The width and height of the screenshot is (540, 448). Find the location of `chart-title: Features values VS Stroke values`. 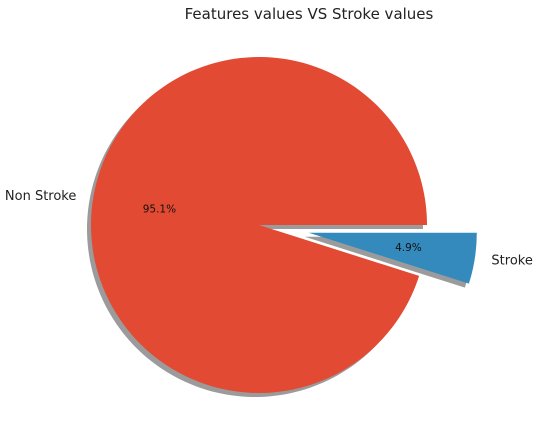

chart-title: Features values VS Stroke values is located at coordinates (309, 14).